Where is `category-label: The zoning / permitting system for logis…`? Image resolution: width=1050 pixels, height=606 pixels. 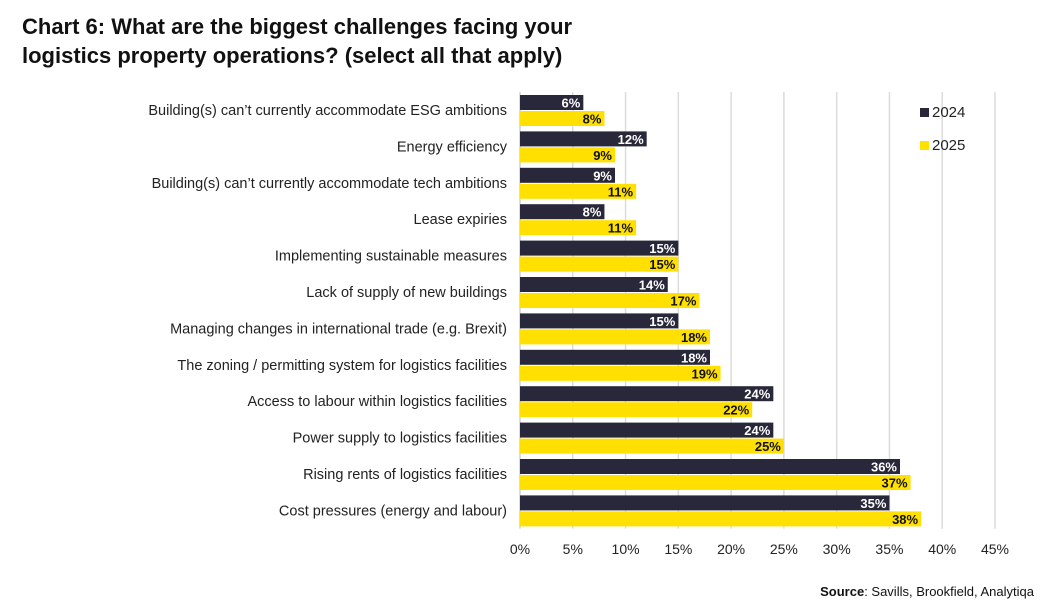
category-label: The zoning / permitting system for logis… is located at coordinates (342, 366).